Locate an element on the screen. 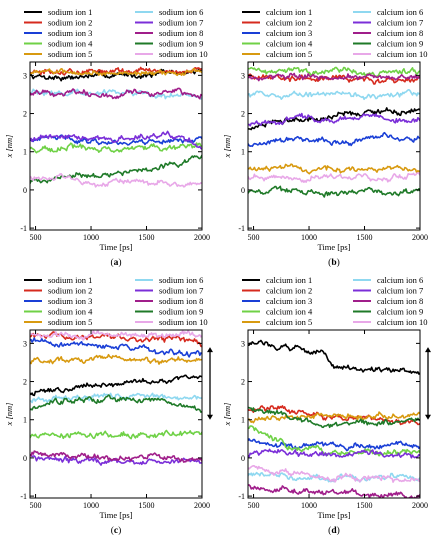 This screenshot has width=439, height=550. caption-letter: a is located at coordinates (116, 263).